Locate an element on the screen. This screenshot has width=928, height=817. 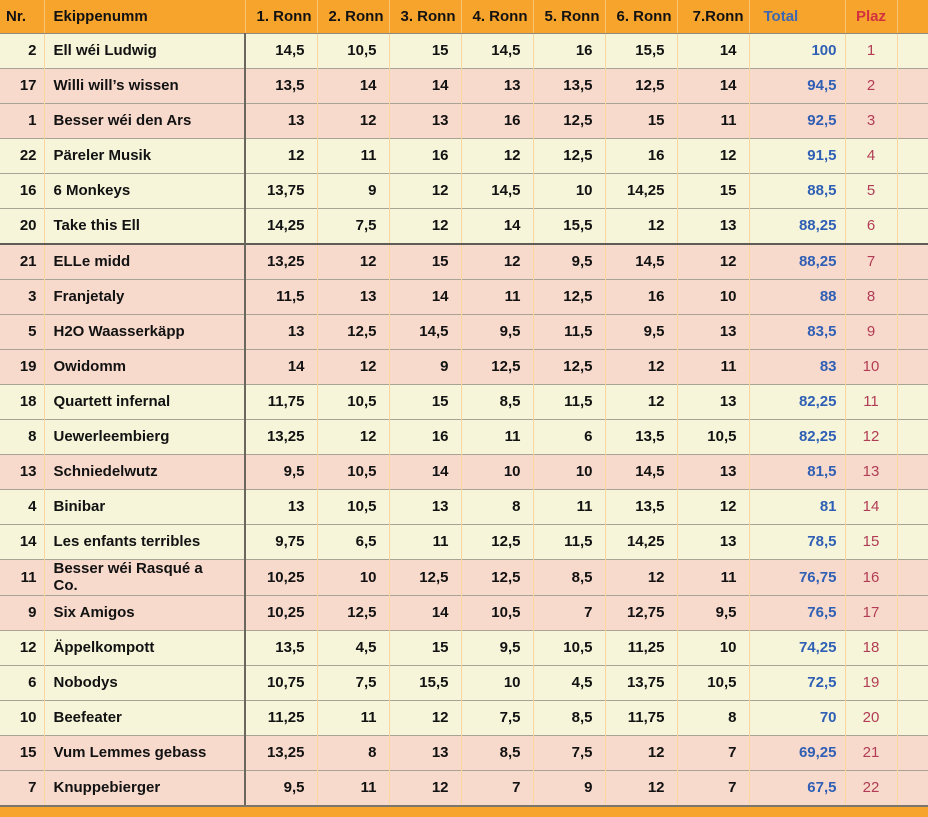
round-score-cell: 10,25 is located at coordinates (280, 612).